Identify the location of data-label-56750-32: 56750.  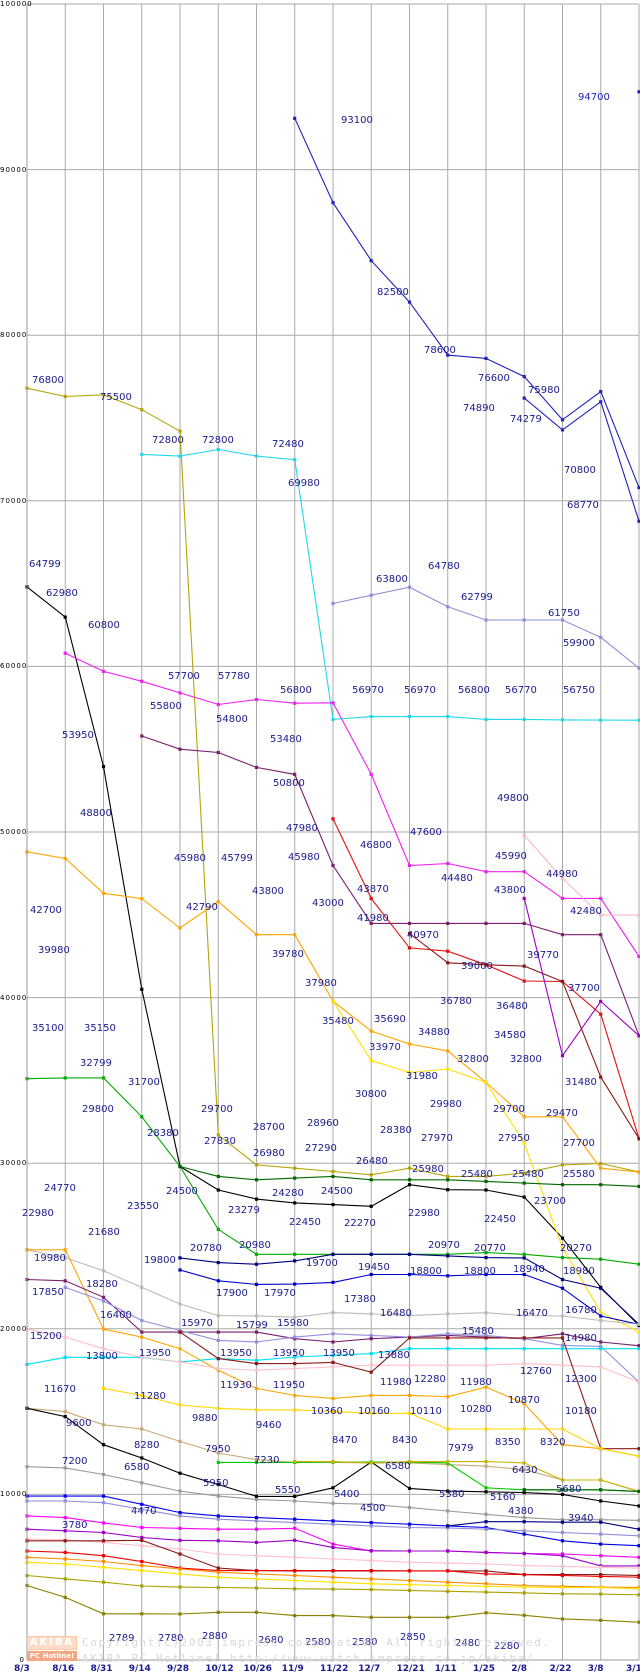
(579, 690).